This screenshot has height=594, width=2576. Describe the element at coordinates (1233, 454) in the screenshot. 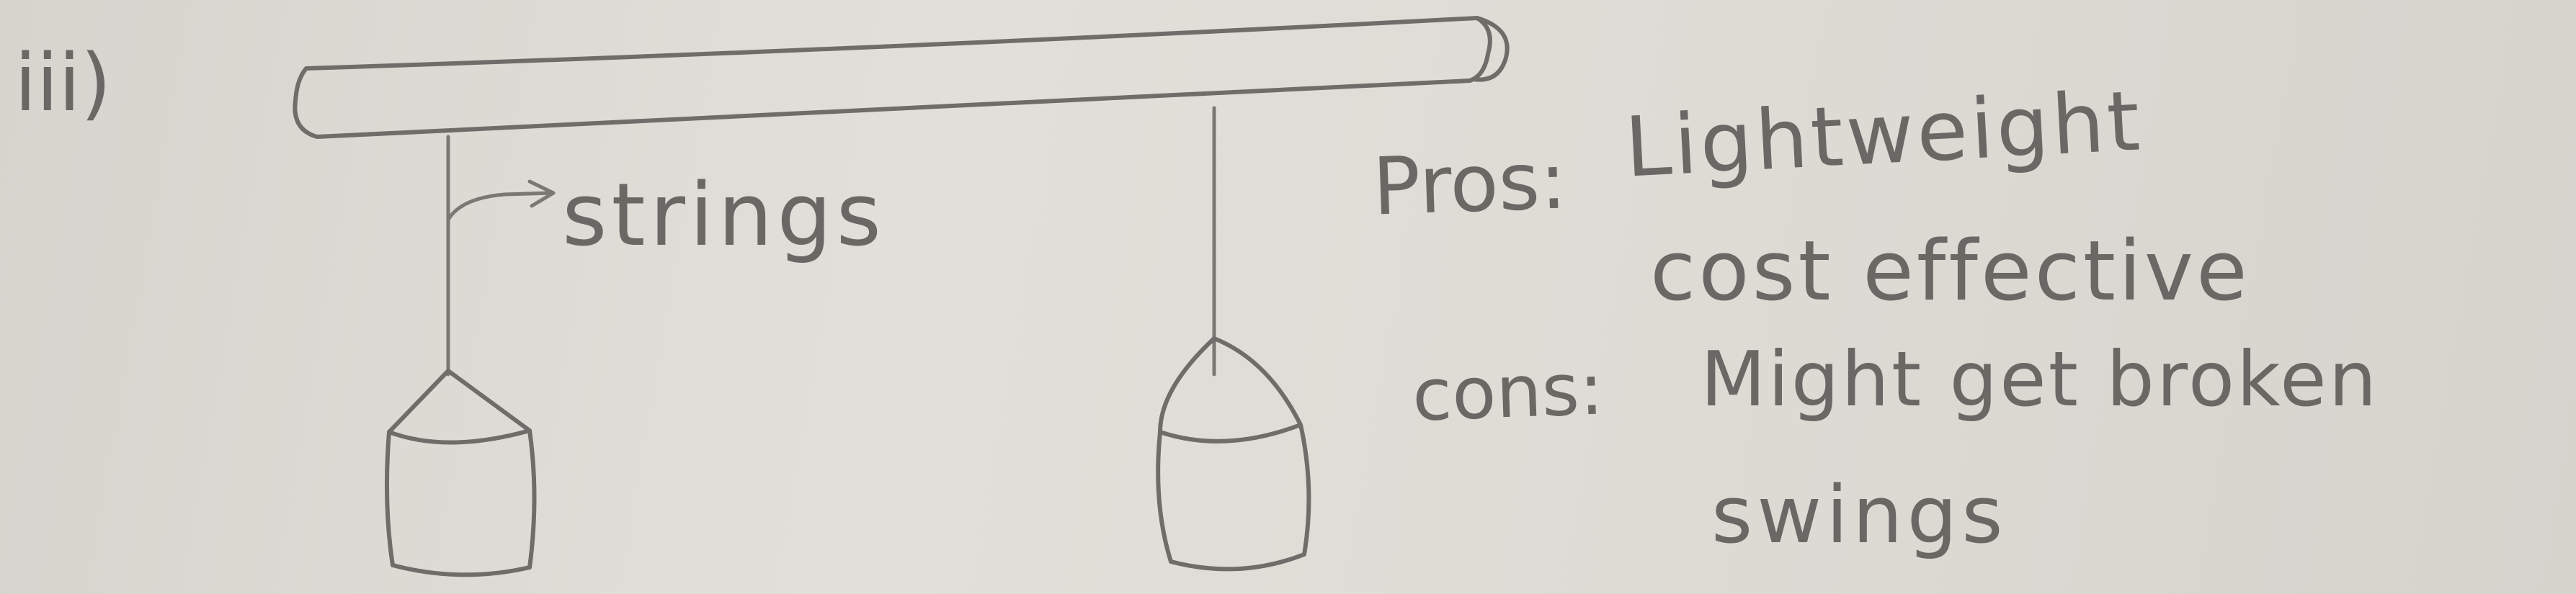

I see `right-pan` at that location.